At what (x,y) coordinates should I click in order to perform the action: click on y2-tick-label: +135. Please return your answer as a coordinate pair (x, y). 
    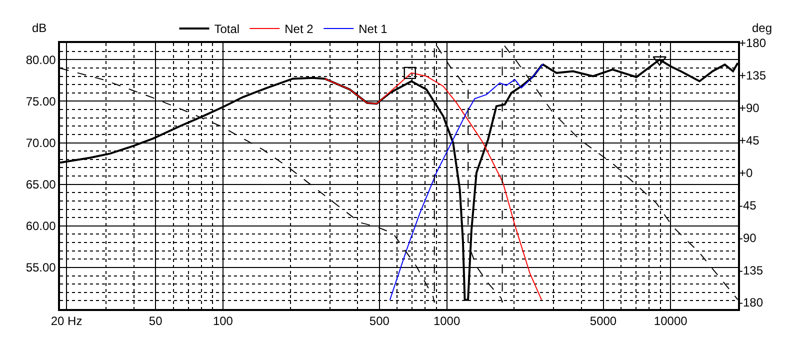
    Looking at the image, I should click on (752, 75).